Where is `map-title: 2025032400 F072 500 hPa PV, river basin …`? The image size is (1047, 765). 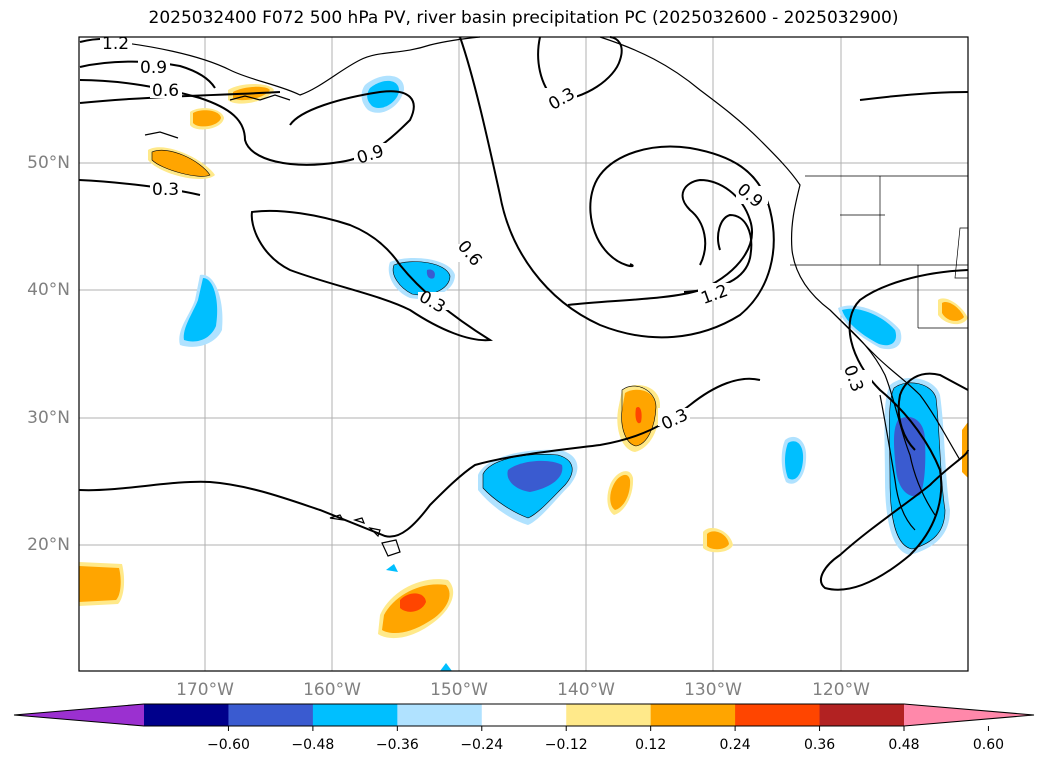 map-title: 2025032400 F072 500 hPa PV, river basin … is located at coordinates (523, 18).